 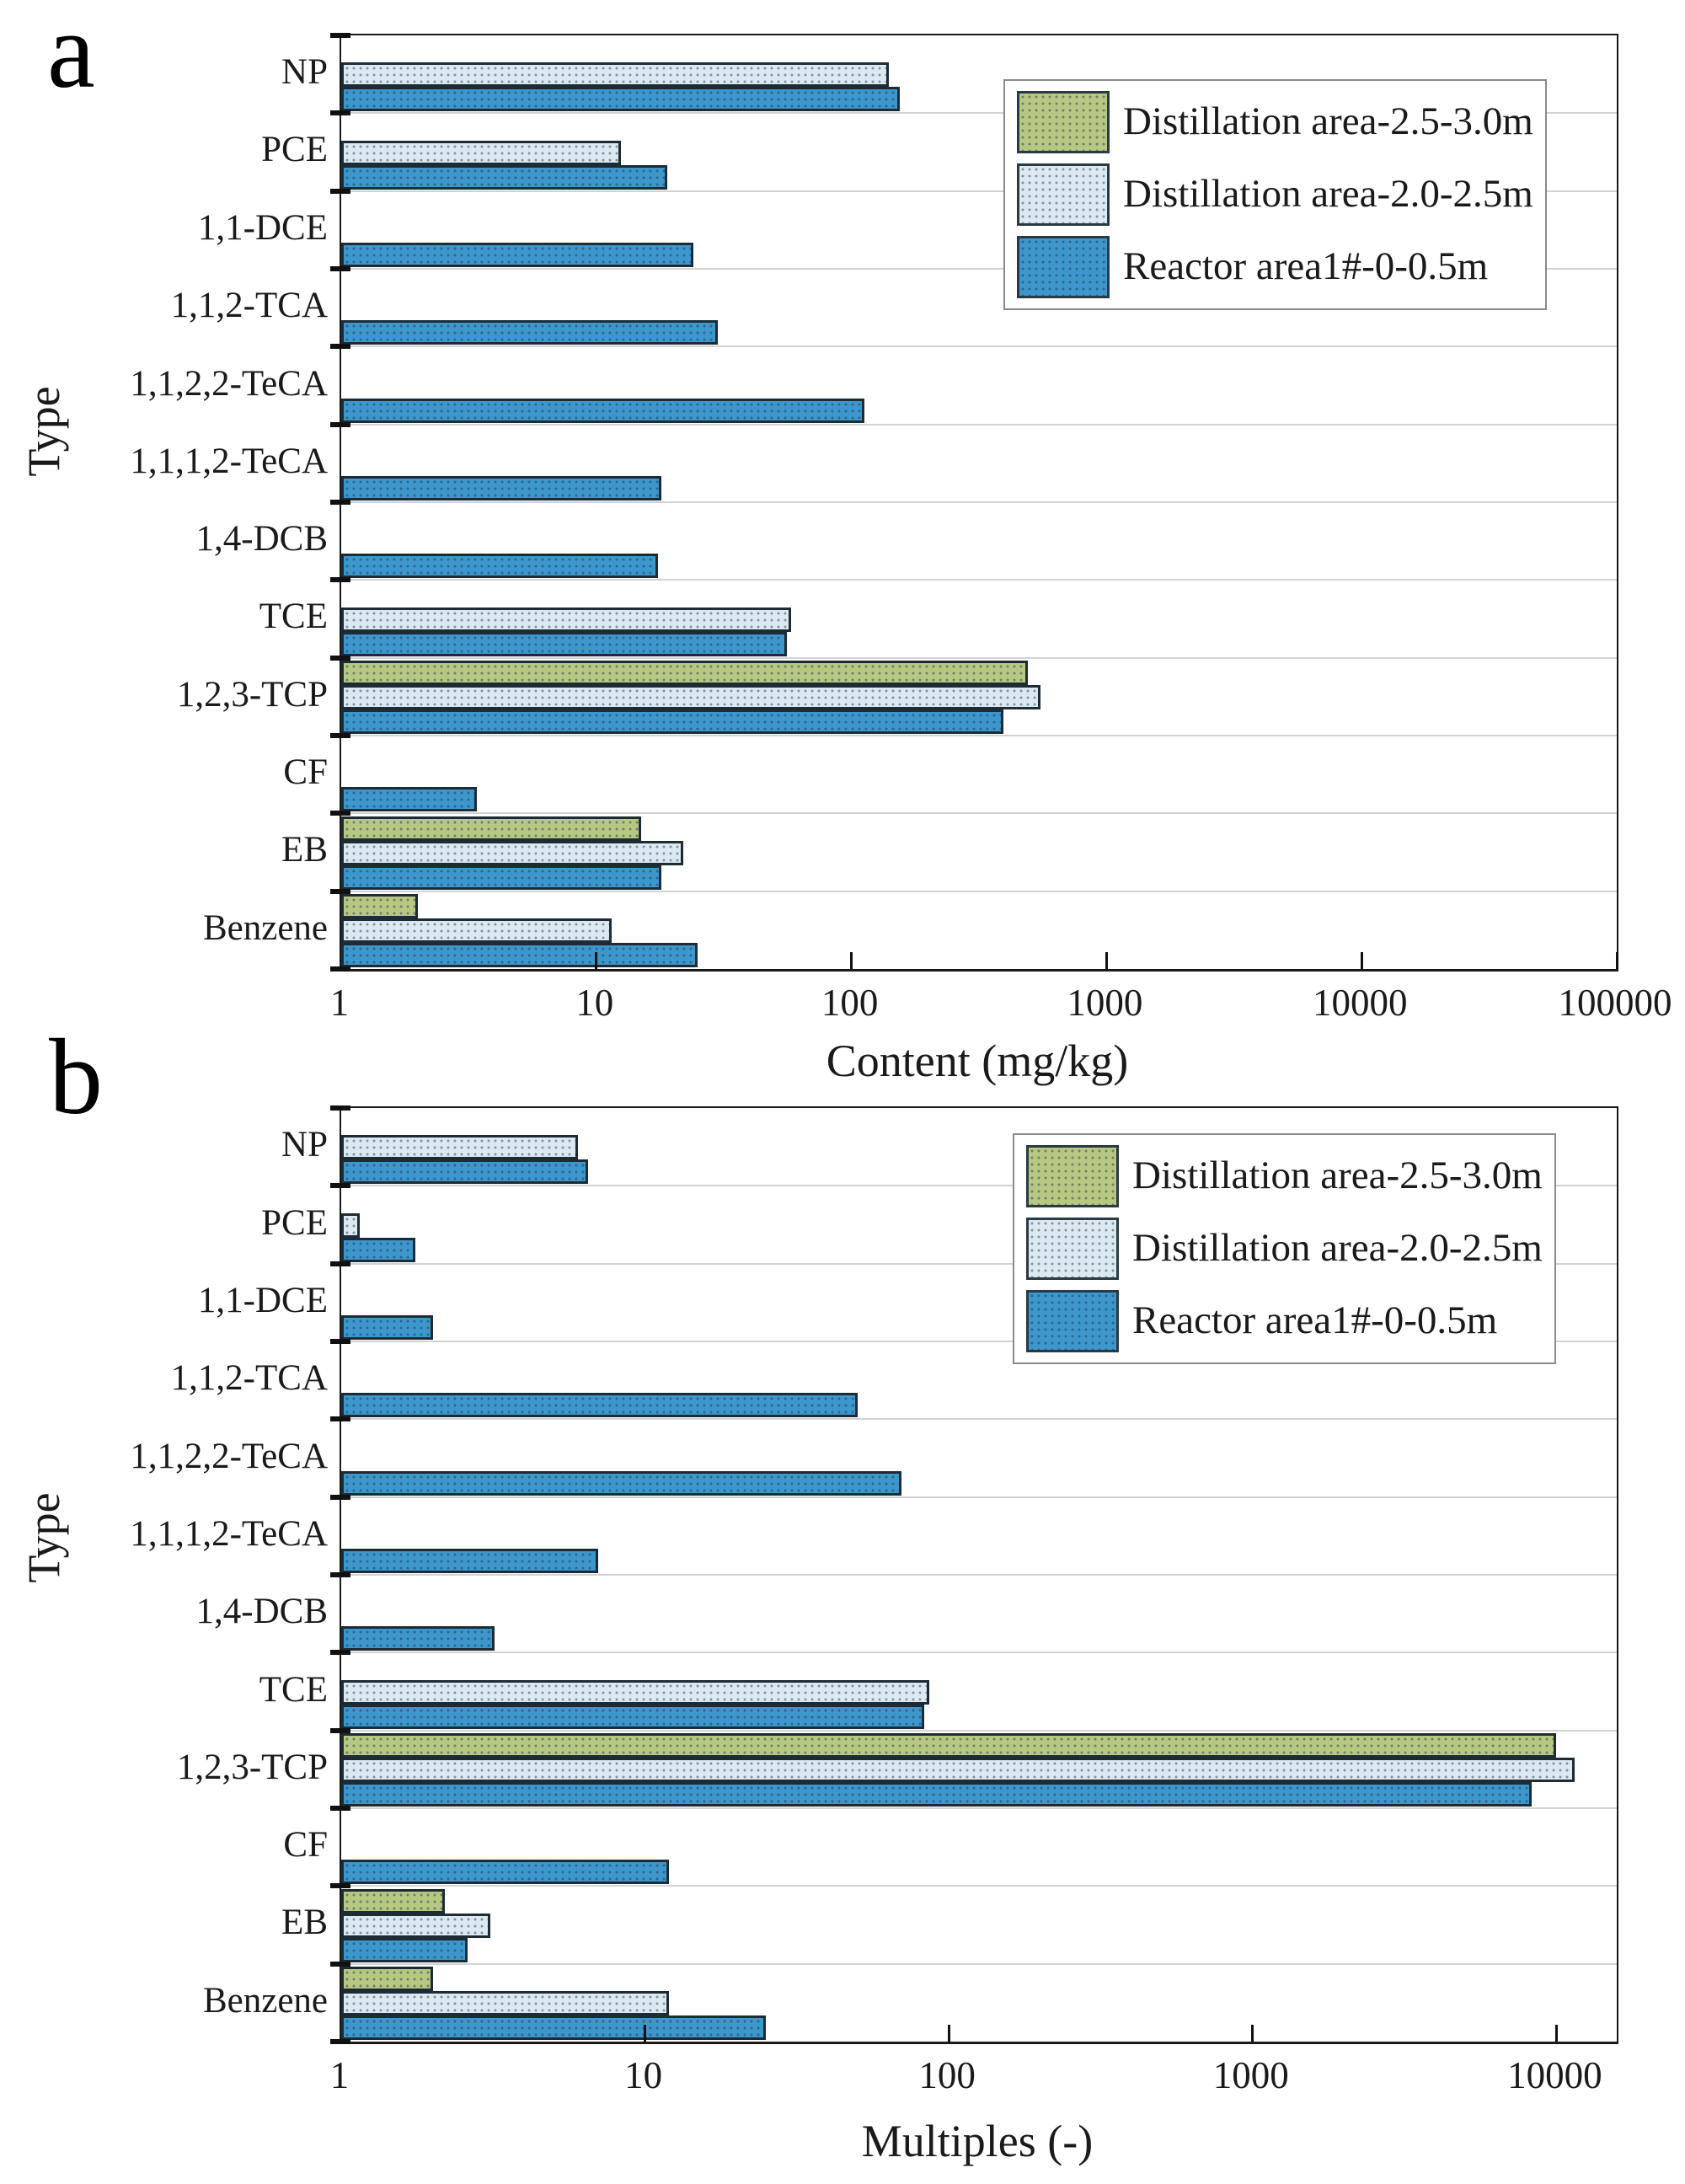 What do you see at coordinates (304, 850) in the screenshot?
I see `category-label: EB` at bounding box center [304, 850].